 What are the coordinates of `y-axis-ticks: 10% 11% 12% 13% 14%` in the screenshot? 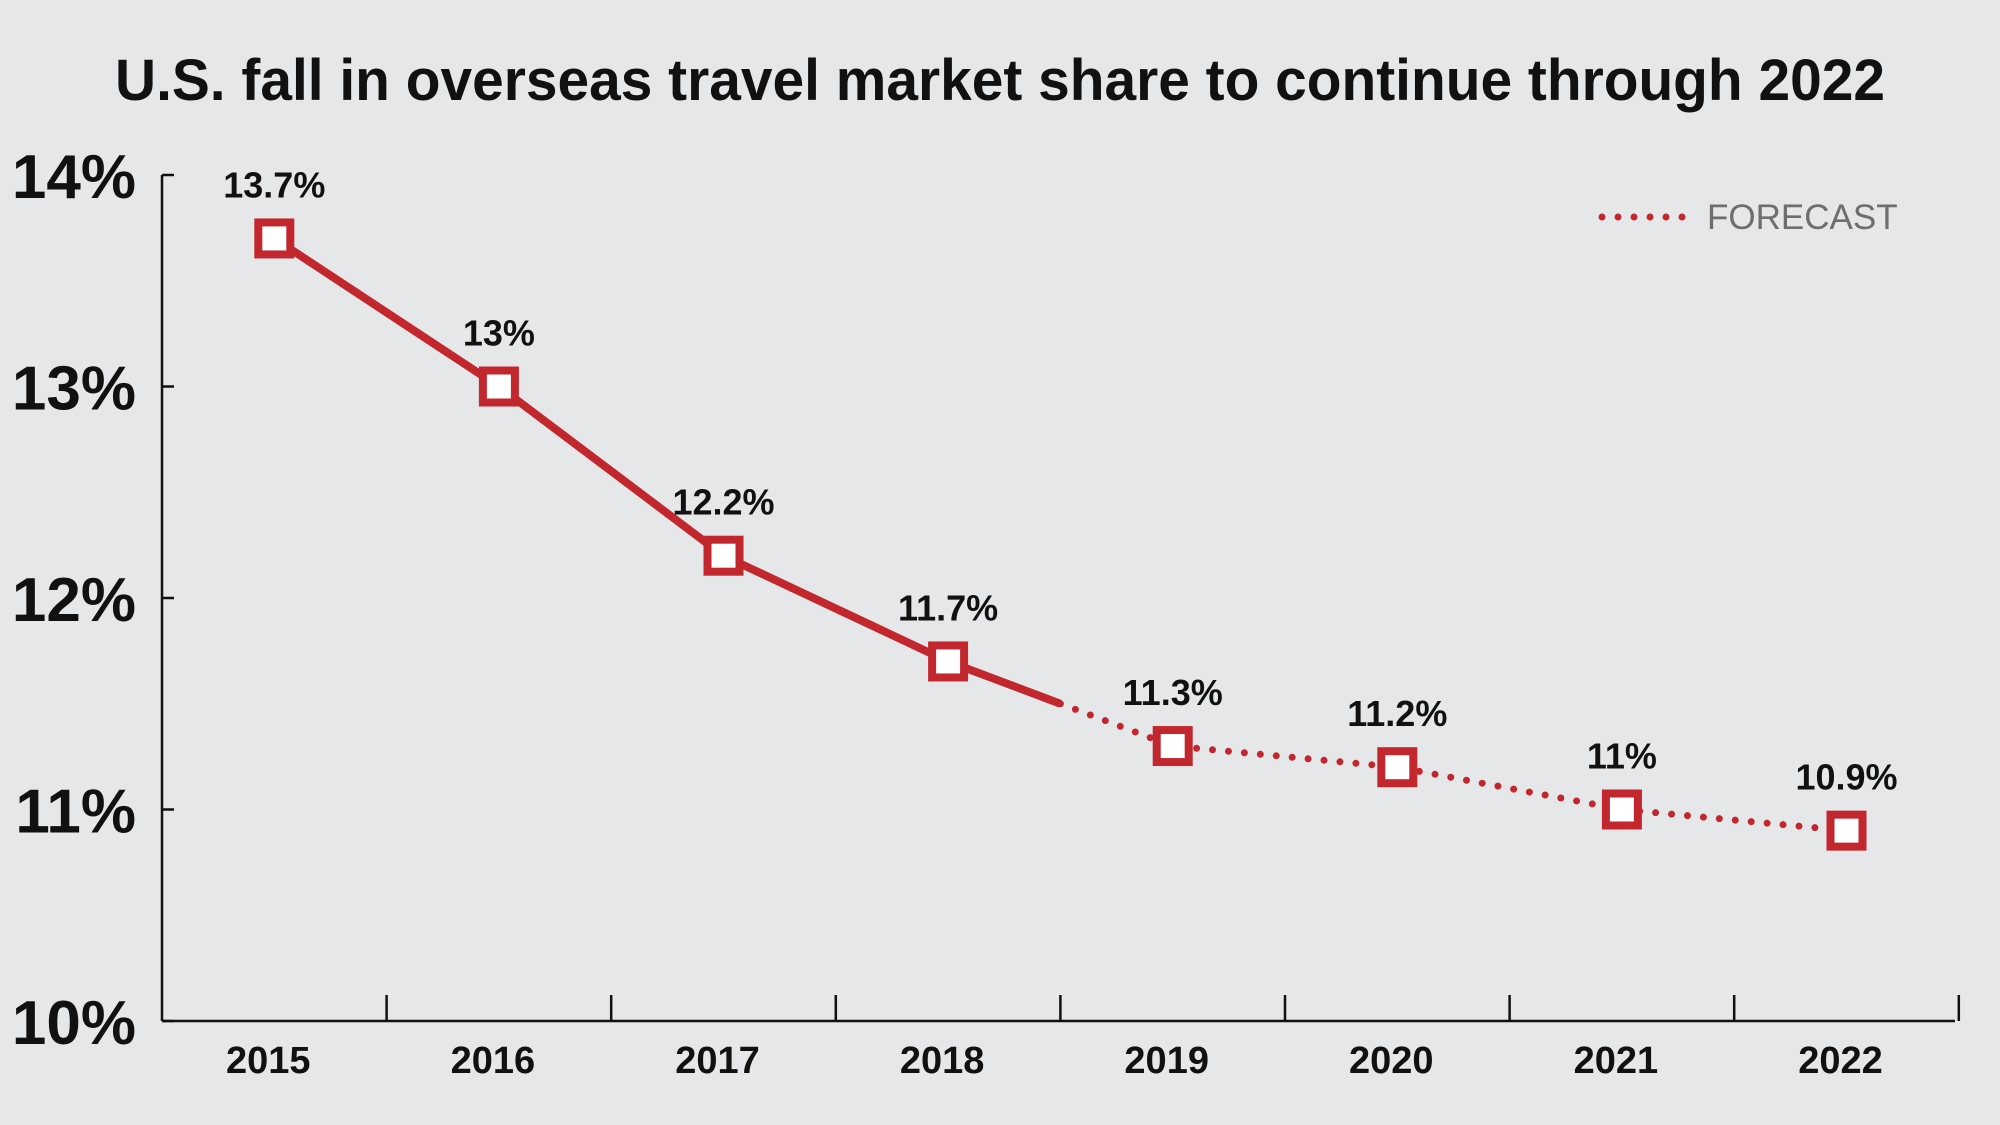 It's located at (93, 600).